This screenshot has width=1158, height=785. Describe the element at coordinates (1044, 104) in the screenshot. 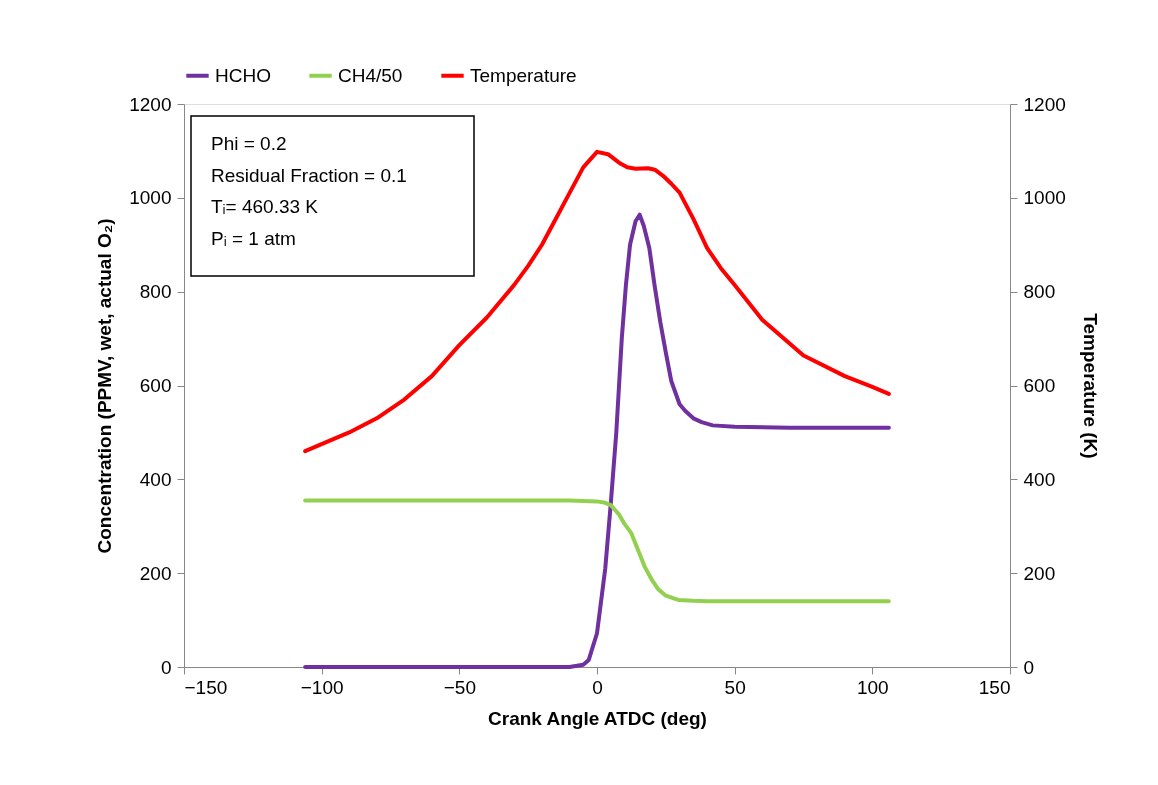

I see `y2-tick-label: 1200` at that location.